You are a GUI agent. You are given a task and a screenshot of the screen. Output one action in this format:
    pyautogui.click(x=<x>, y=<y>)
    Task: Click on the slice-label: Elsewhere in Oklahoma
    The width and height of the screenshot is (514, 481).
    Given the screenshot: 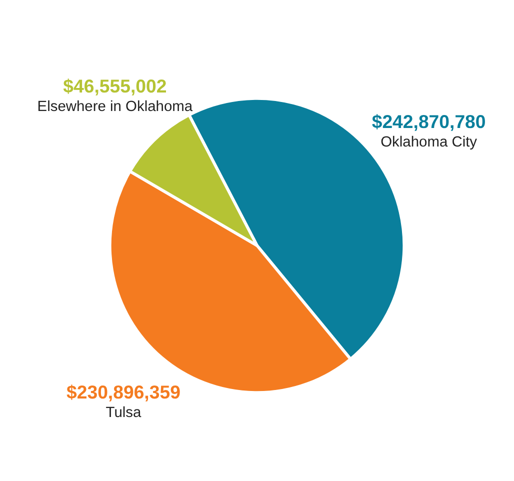 What is the action you would take?
    pyautogui.click(x=115, y=107)
    